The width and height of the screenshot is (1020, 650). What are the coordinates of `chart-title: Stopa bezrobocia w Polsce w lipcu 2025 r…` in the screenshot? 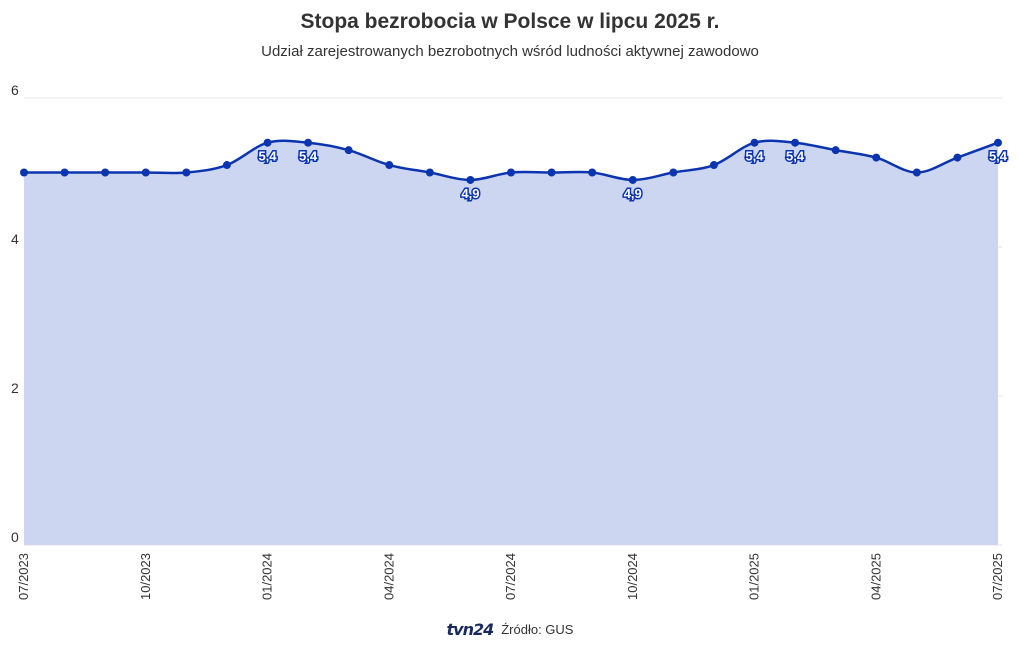 It's located at (510, 21).